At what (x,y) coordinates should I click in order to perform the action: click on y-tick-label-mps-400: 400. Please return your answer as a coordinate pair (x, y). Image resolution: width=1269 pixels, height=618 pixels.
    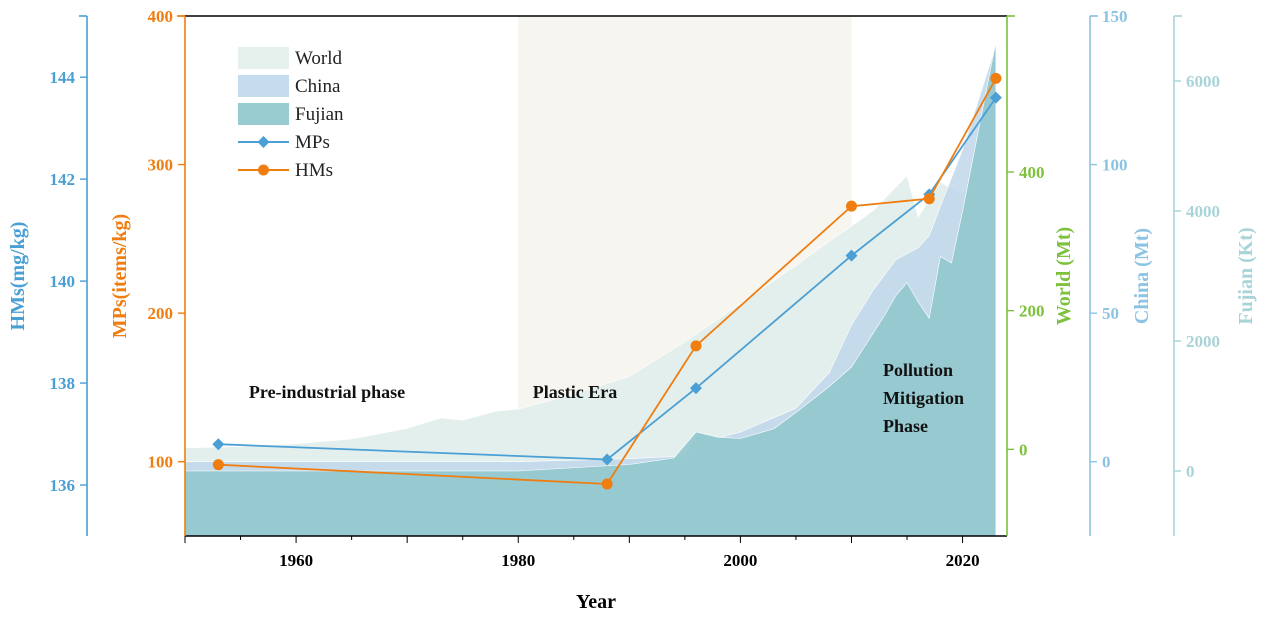
    Looking at the image, I should click on (161, 16).